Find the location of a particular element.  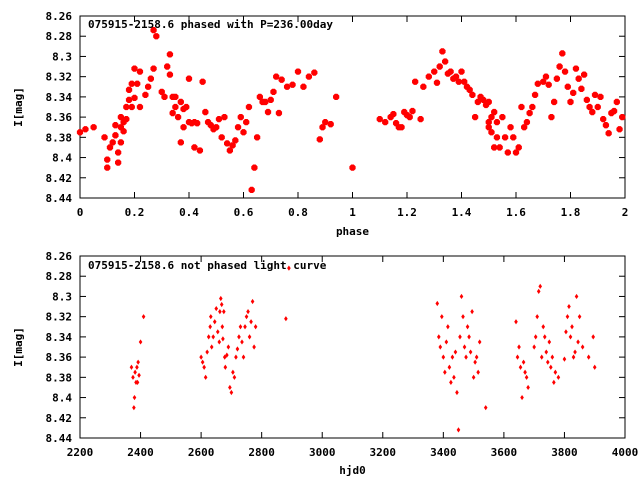

y-axis-label: I[mag] is located at coordinates (18, 347).